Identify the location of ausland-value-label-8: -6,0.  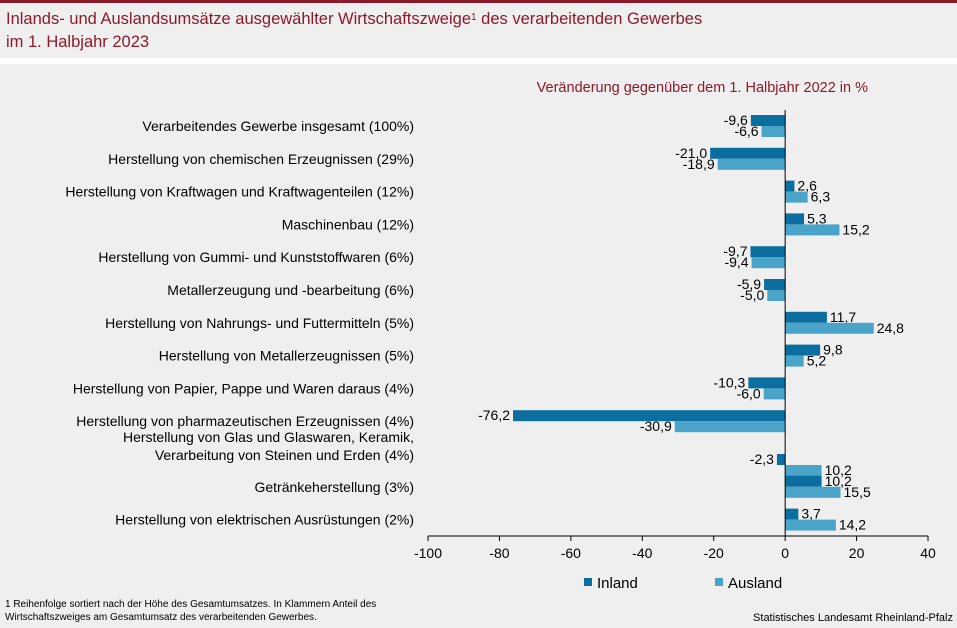
(749, 393).